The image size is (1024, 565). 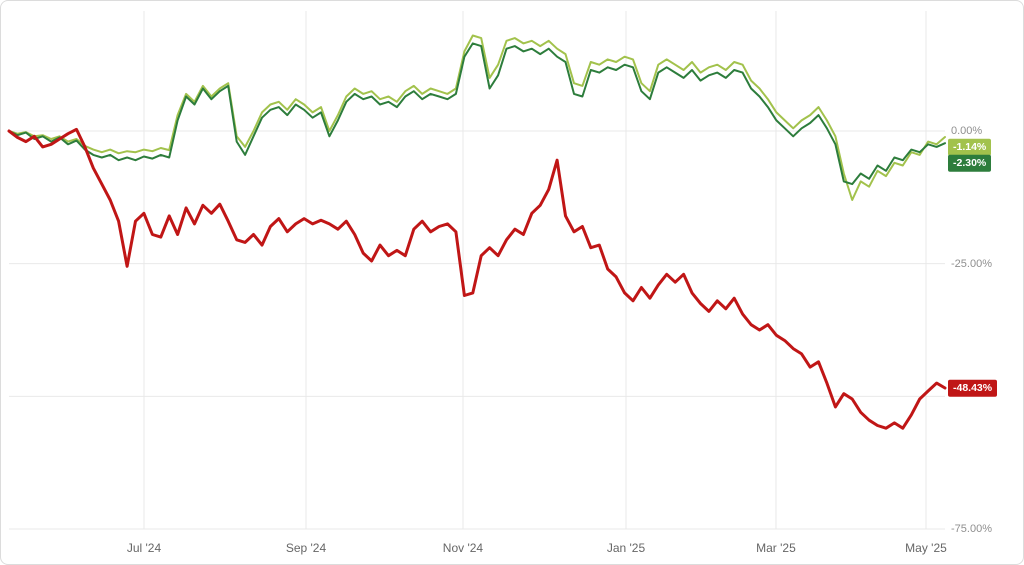 What do you see at coordinates (306, 548) in the screenshot?
I see `x-axis-tick-sep24: Sep '24` at bounding box center [306, 548].